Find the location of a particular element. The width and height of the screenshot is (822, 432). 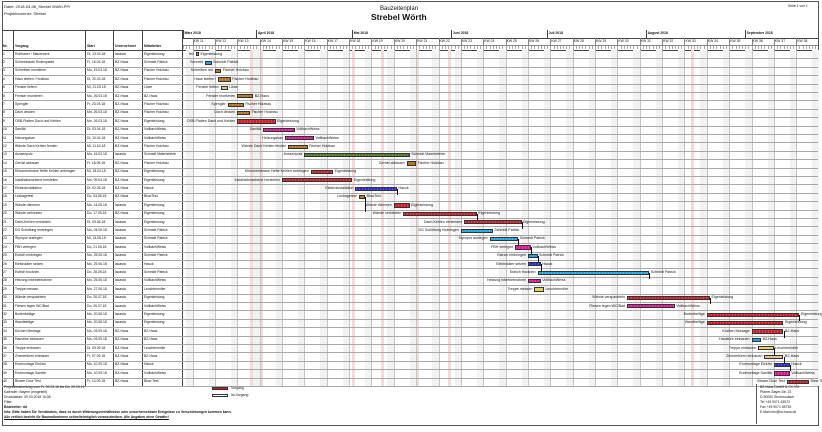

column-header-nr: Nr. is located at coordinates (5, 46).